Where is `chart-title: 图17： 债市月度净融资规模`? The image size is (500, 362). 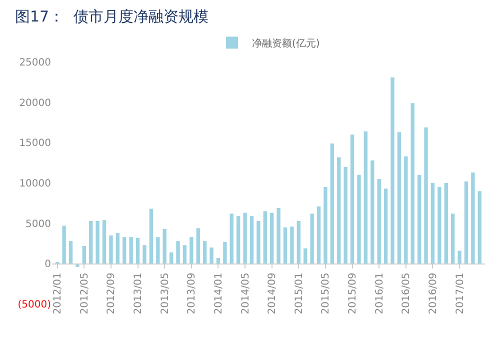
chart-title: 图17： 债市月度净融资规模 is located at coordinates (112, 16).